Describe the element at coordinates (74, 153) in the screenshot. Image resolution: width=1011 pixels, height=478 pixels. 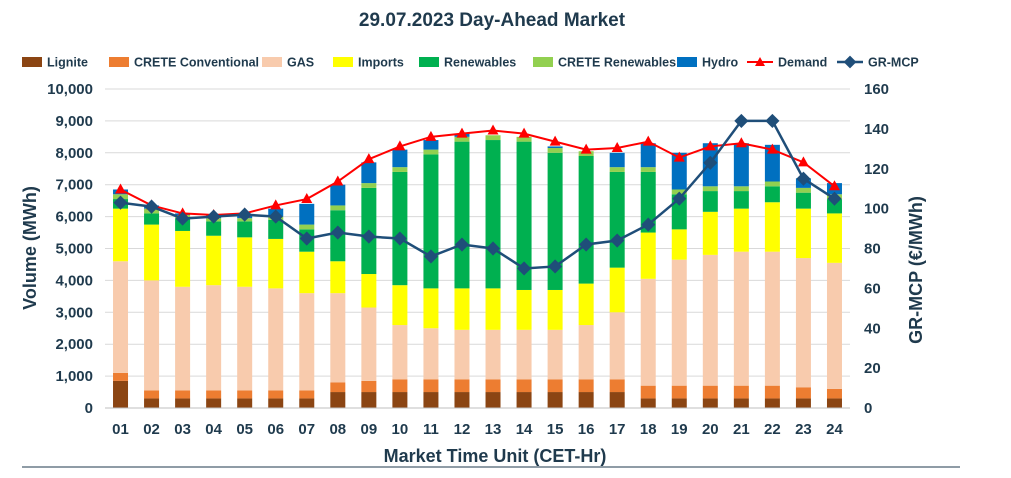
I see `y-tick-label: 8,000` at that location.